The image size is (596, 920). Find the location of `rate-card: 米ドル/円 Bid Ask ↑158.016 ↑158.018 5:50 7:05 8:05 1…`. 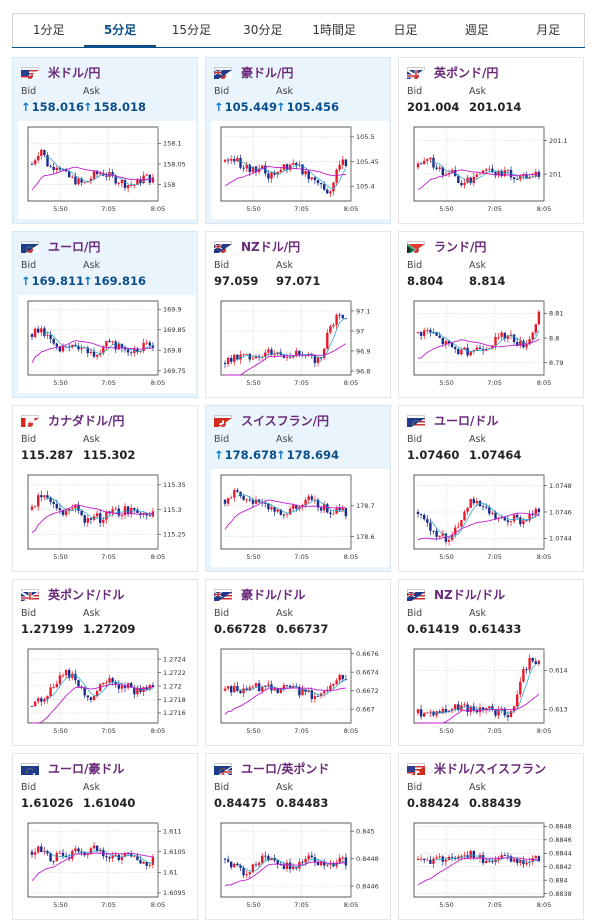

rate-card: 米ドル/円 Bid Ask ↑158.016 ↑158.018 5:50 7:05 8:05 1… is located at coordinates (105, 140).